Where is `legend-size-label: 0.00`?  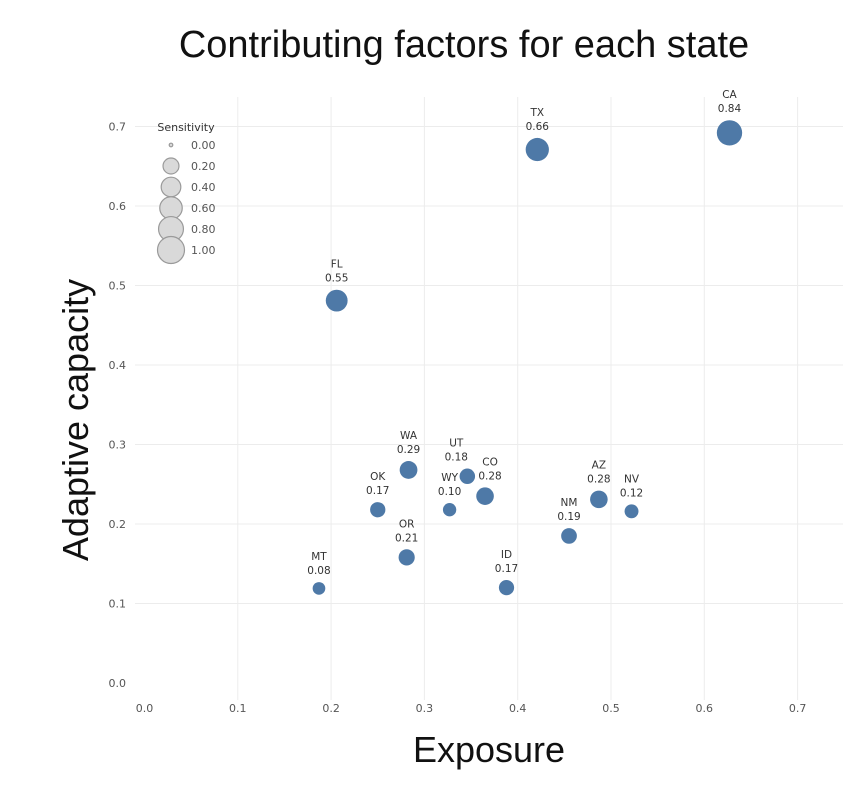 legend-size-label: 0.00 is located at coordinates (203, 145).